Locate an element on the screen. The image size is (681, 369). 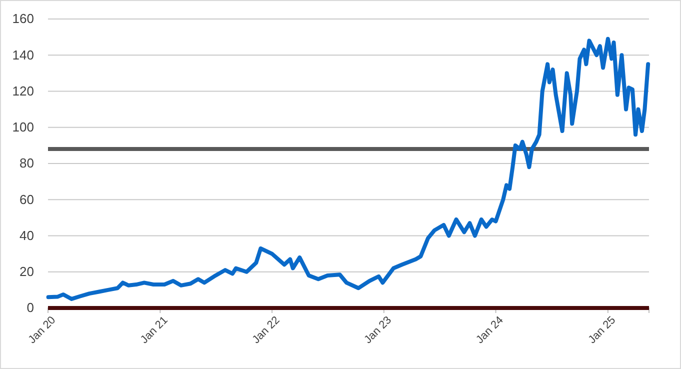
y-tick-label: 140 is located at coordinates (23, 54).